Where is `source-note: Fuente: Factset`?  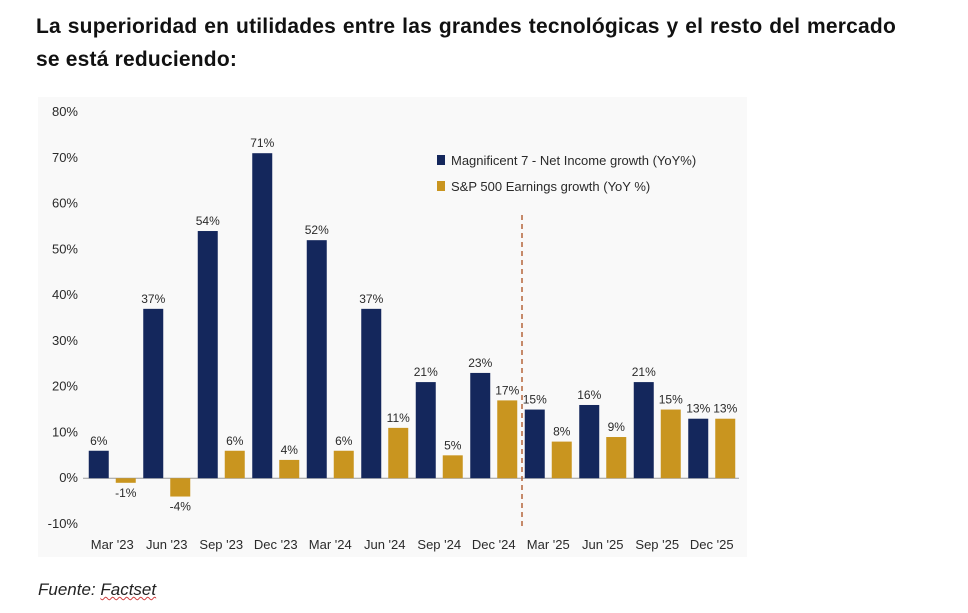
source-note: Fuente: Factset is located at coordinates (97, 590).